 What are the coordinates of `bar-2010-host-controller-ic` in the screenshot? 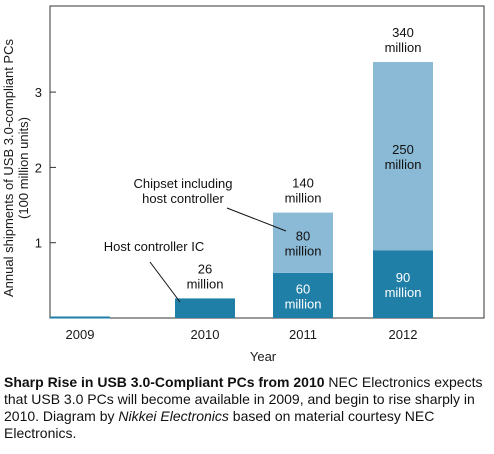 It's located at (205, 308).